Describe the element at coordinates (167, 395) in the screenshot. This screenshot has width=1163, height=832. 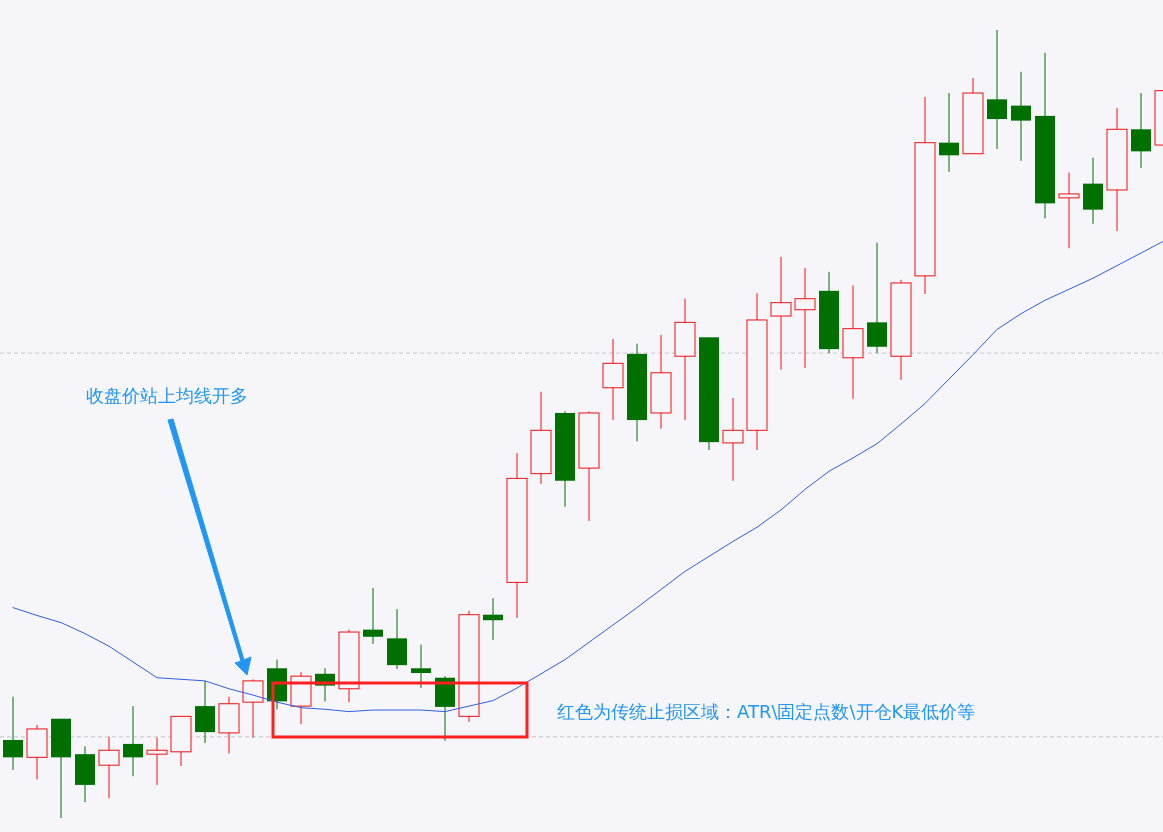
I see `annotation: 收盘价站上均线开多` at that location.